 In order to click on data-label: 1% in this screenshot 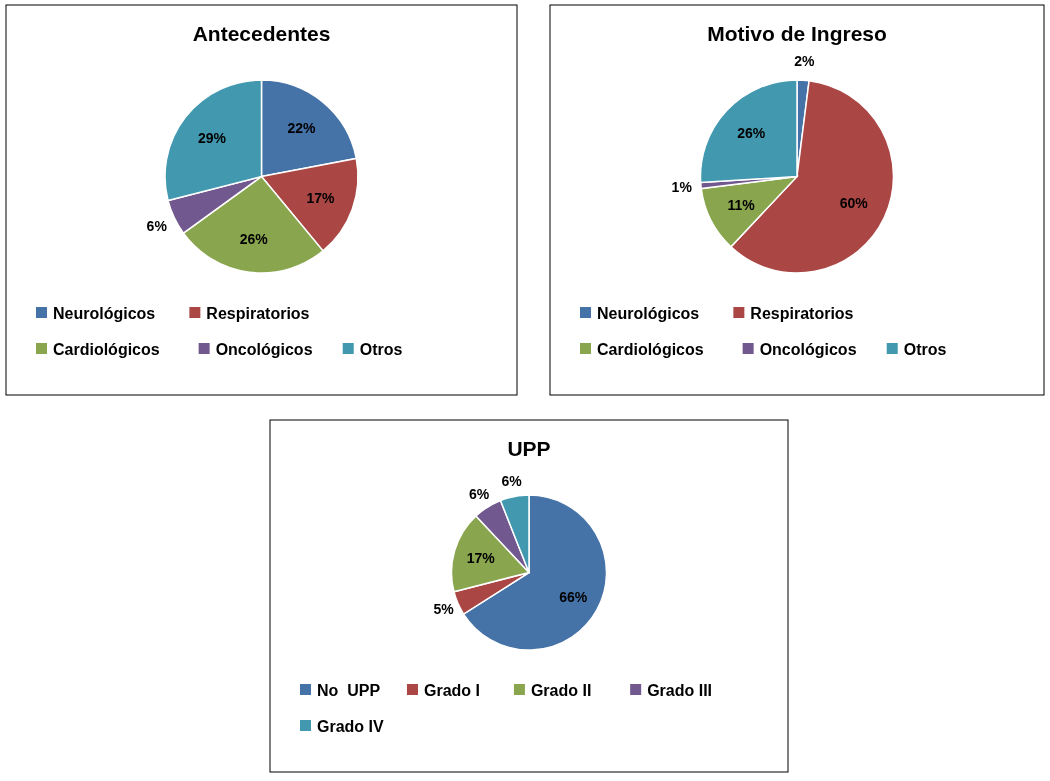, I will do `click(682, 187)`.